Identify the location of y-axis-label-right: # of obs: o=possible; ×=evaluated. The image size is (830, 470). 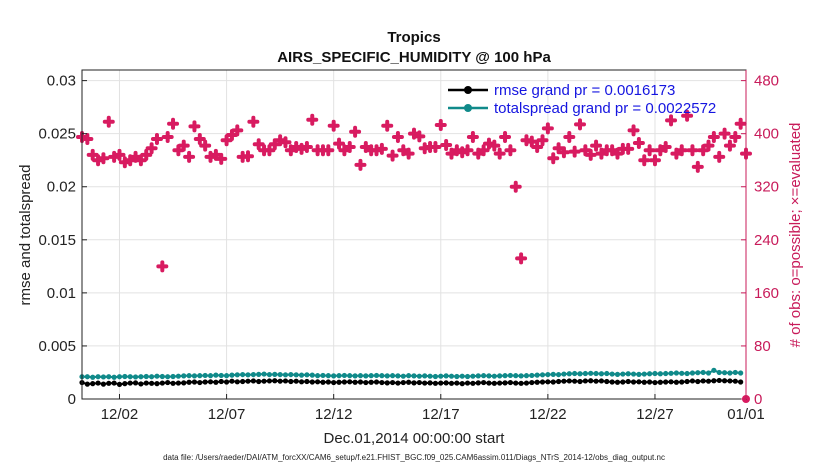
(795, 235).